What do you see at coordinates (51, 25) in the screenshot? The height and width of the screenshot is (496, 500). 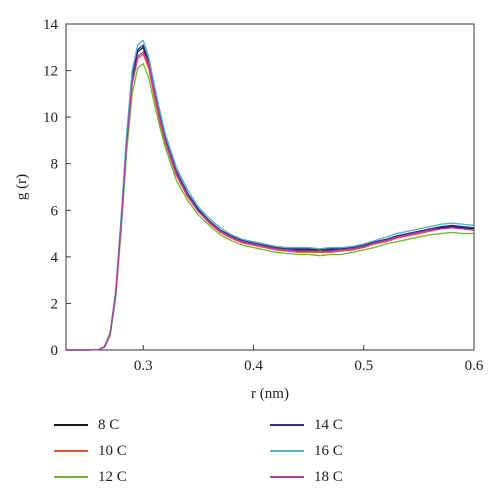 I see `y-tick-label: 14` at bounding box center [51, 25].